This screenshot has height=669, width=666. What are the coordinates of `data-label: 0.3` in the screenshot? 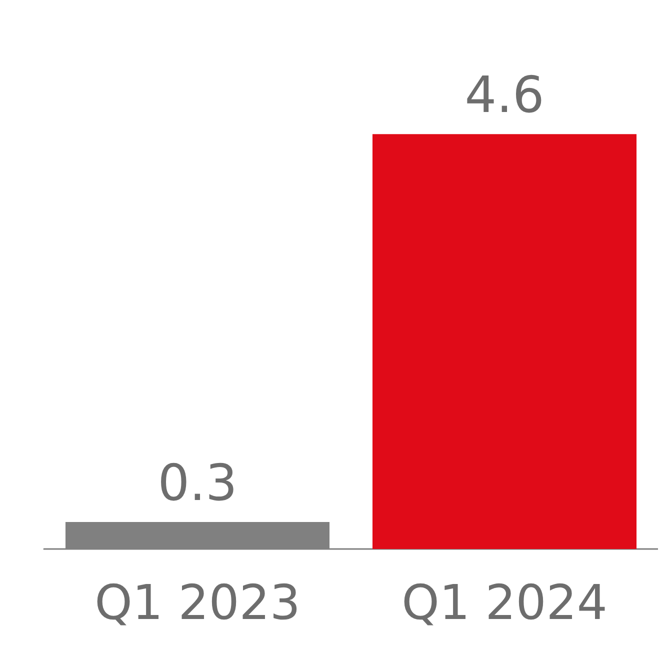 It's located at (198, 483).